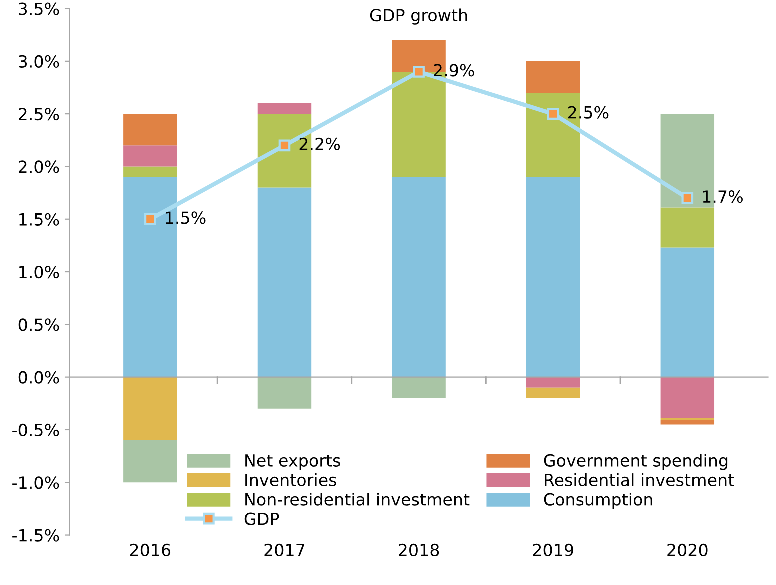 The width and height of the screenshot is (776, 585). Describe the element at coordinates (553, 550) in the screenshot. I see `x-tick-label: 2019` at that location.